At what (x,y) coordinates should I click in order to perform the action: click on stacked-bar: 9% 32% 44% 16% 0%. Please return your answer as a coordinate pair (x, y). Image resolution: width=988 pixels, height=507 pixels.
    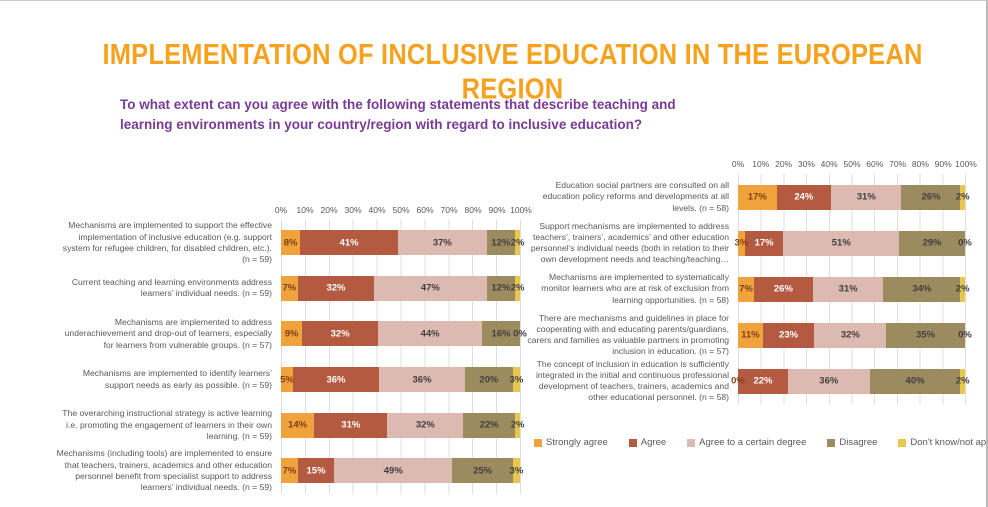
    Looking at the image, I should click on (404, 334).